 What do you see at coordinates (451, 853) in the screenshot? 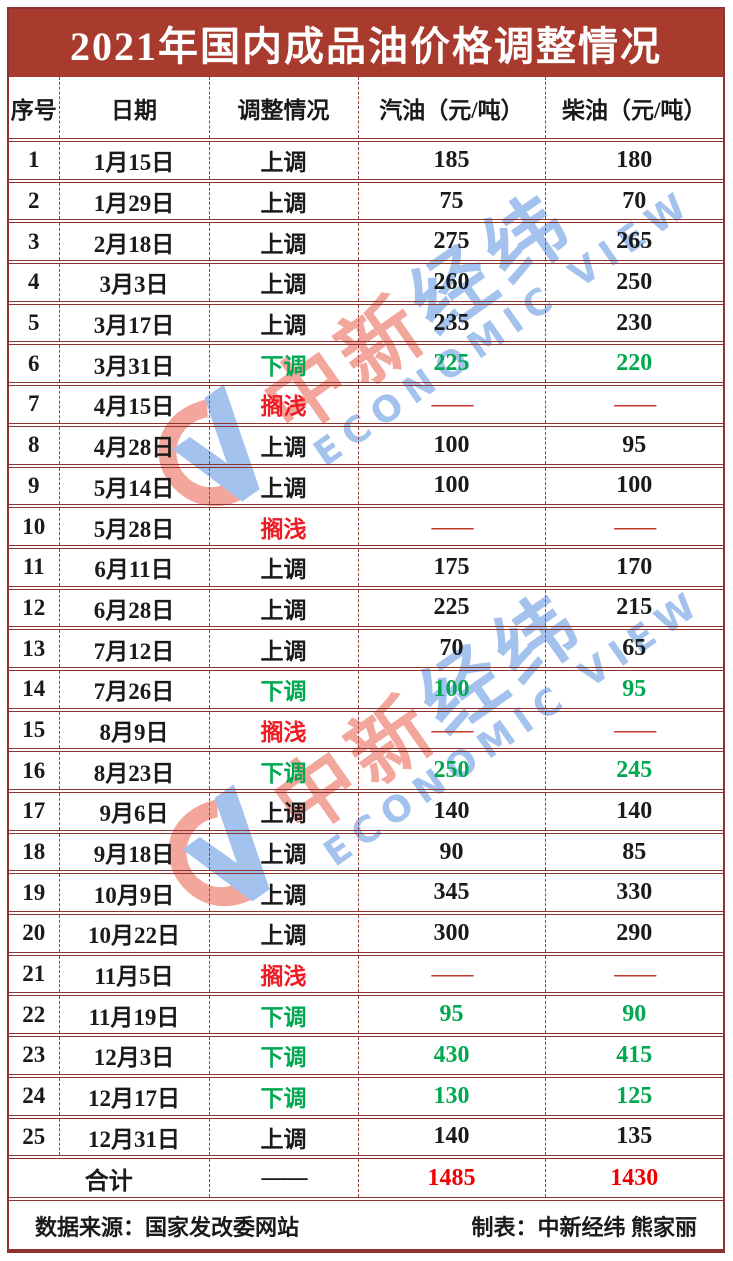
I see `cell-gasoline: 90` at bounding box center [451, 853].